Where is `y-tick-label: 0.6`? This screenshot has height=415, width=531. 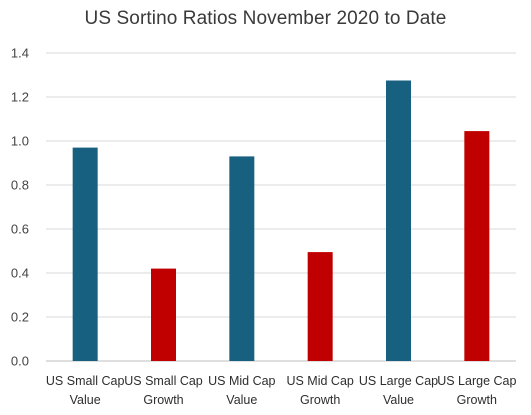 y-tick-label: 0.6 is located at coordinates (20, 229).